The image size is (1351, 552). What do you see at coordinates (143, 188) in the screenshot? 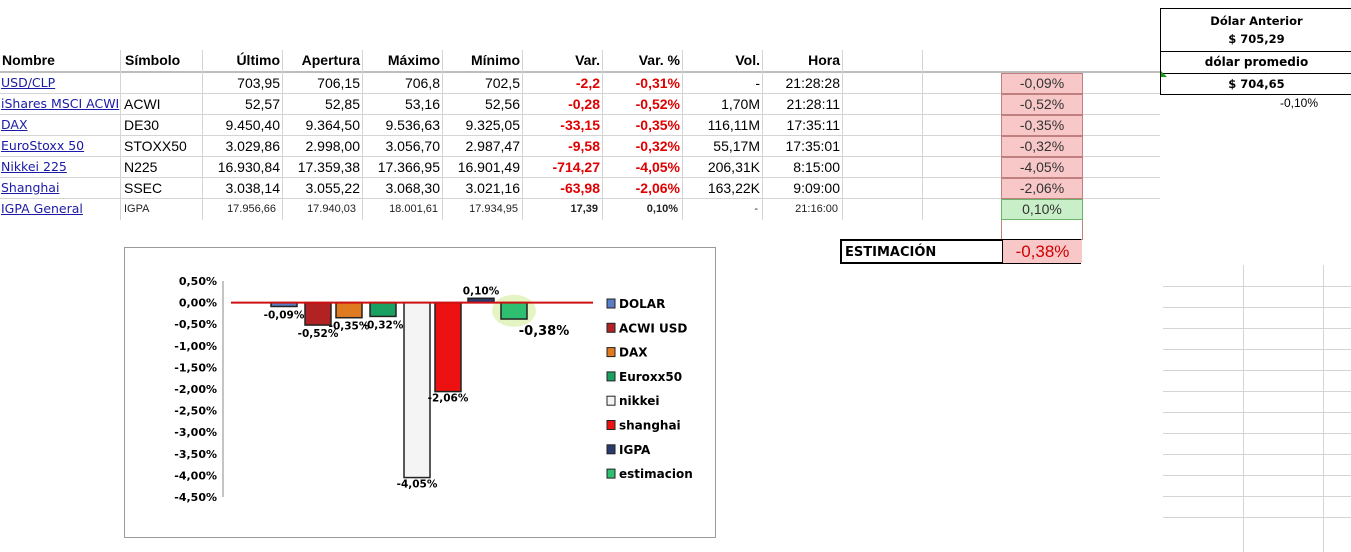
I see `symbol-cell: SSEC` at bounding box center [143, 188].